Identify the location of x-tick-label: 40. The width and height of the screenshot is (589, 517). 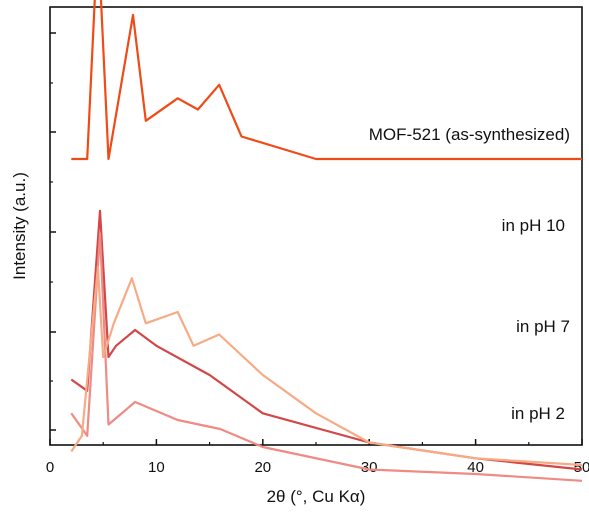
(475, 467).